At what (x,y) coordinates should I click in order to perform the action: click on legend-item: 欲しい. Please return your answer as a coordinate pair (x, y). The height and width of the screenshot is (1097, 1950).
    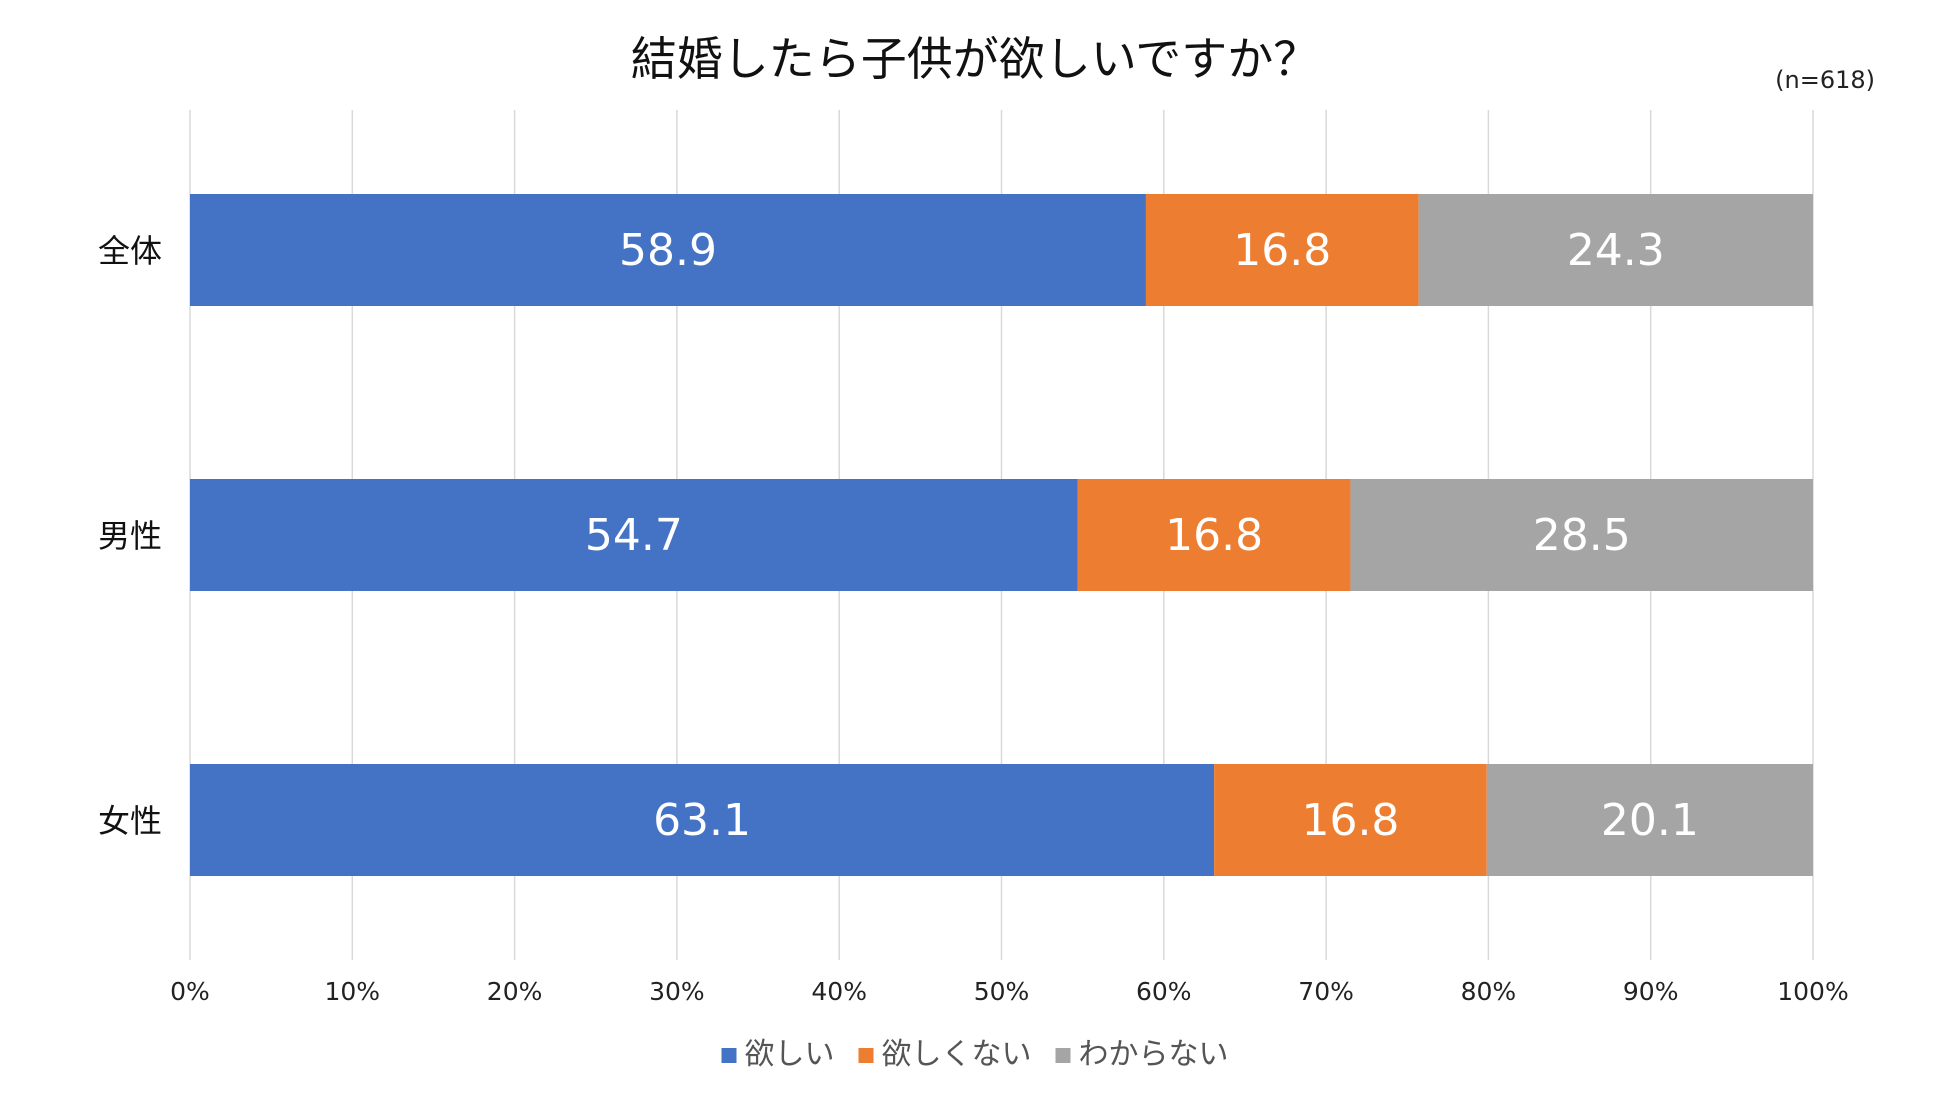
    Looking at the image, I should click on (778, 1054).